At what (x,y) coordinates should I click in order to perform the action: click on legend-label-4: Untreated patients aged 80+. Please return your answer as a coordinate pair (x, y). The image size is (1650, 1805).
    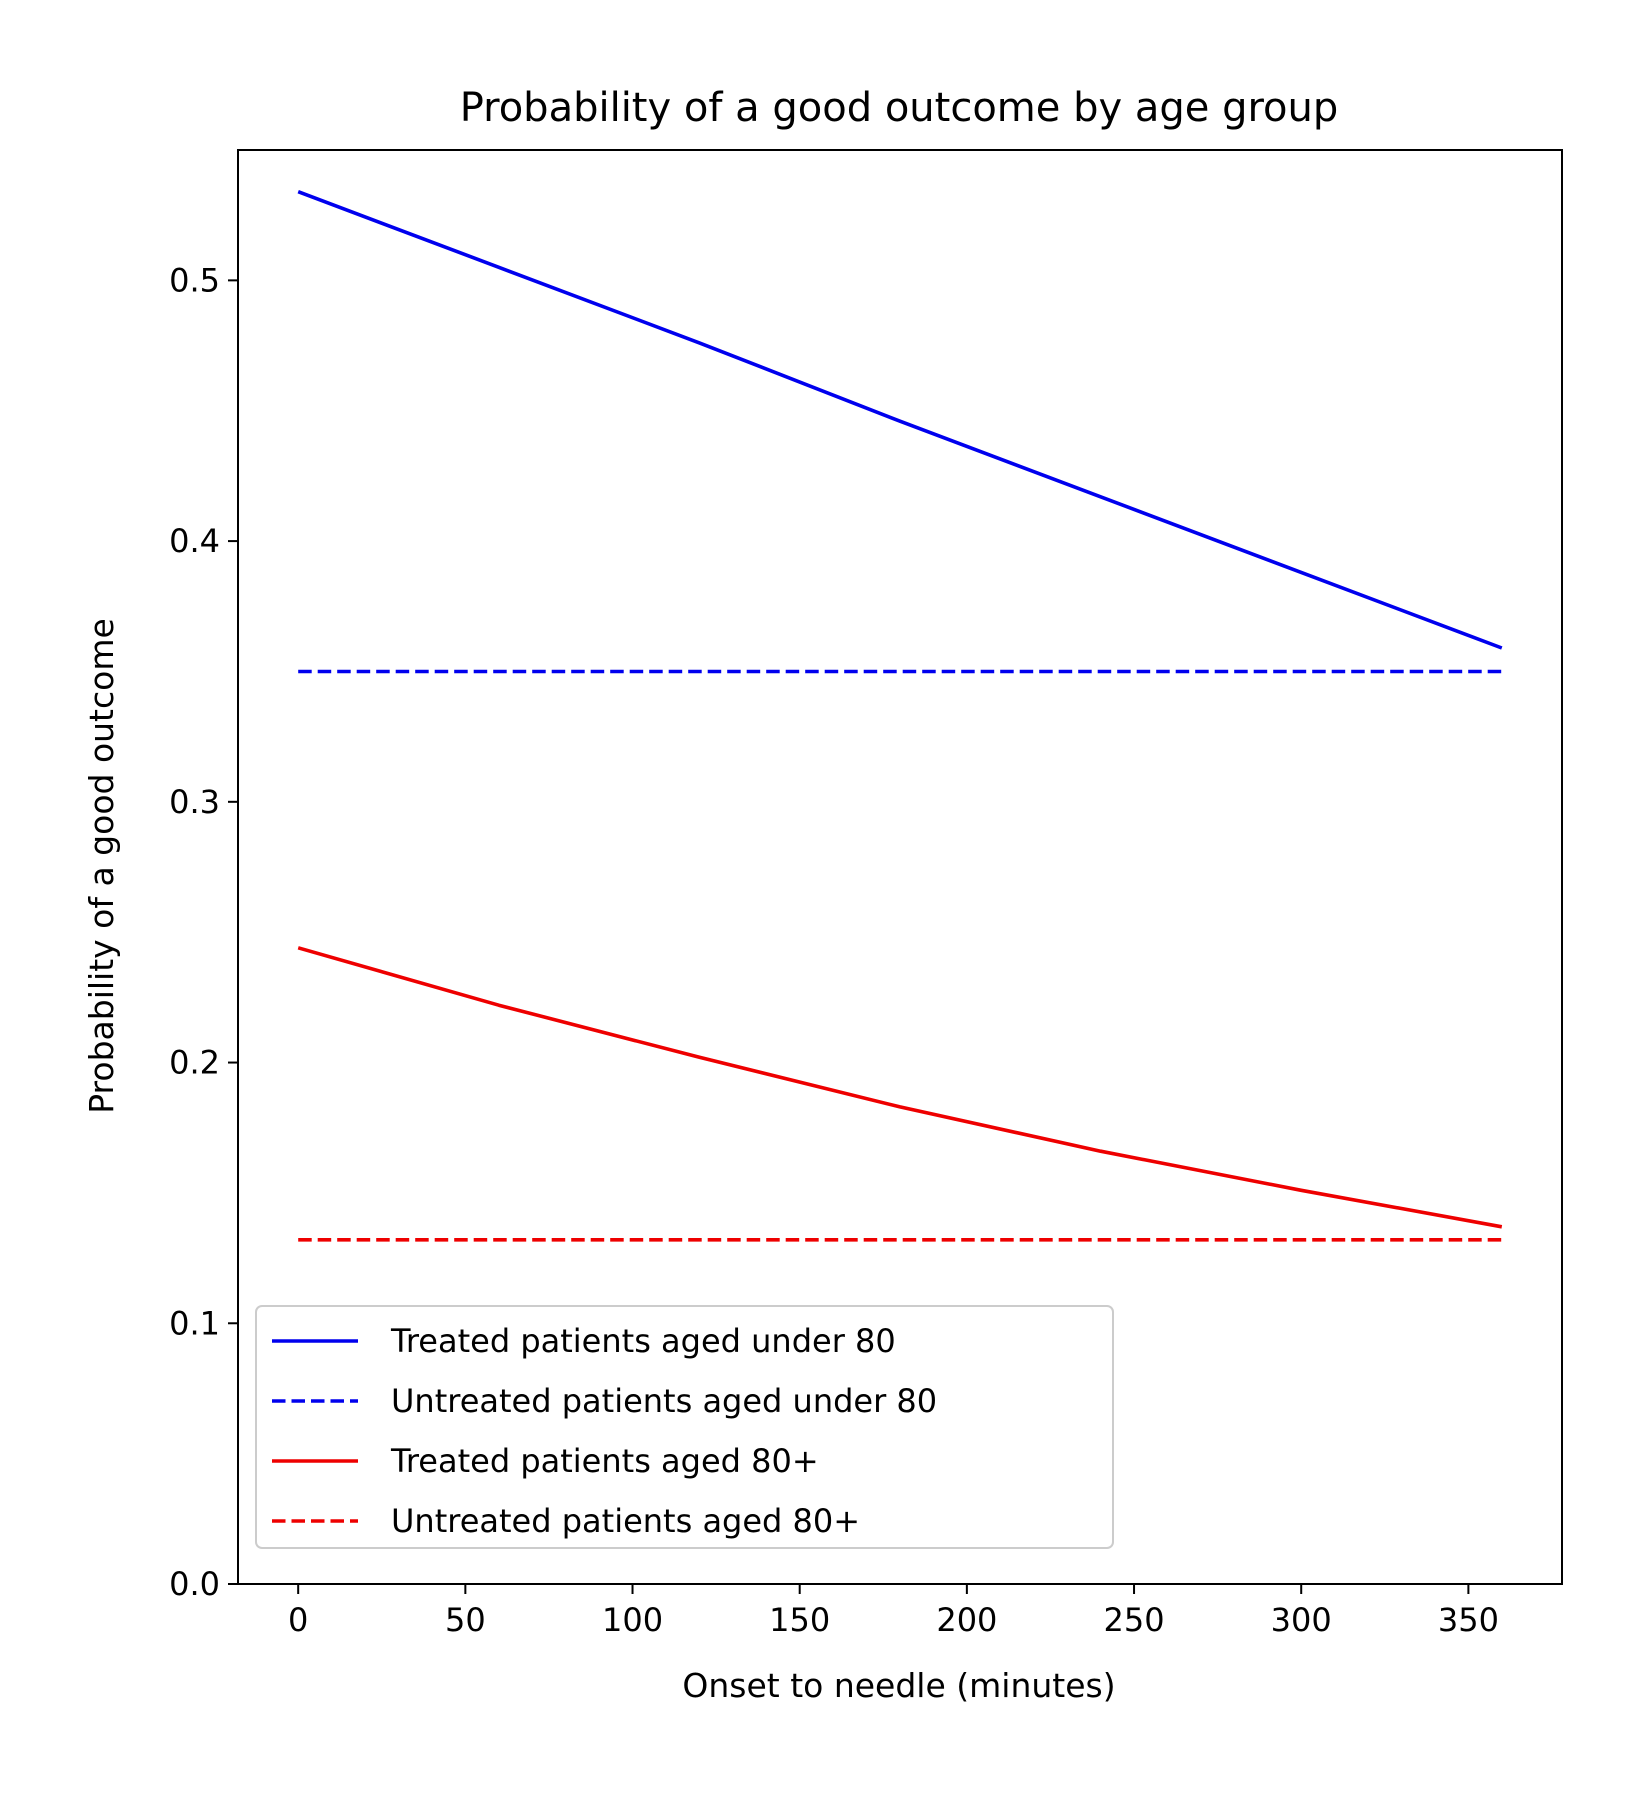
    Looking at the image, I should click on (625, 1521).